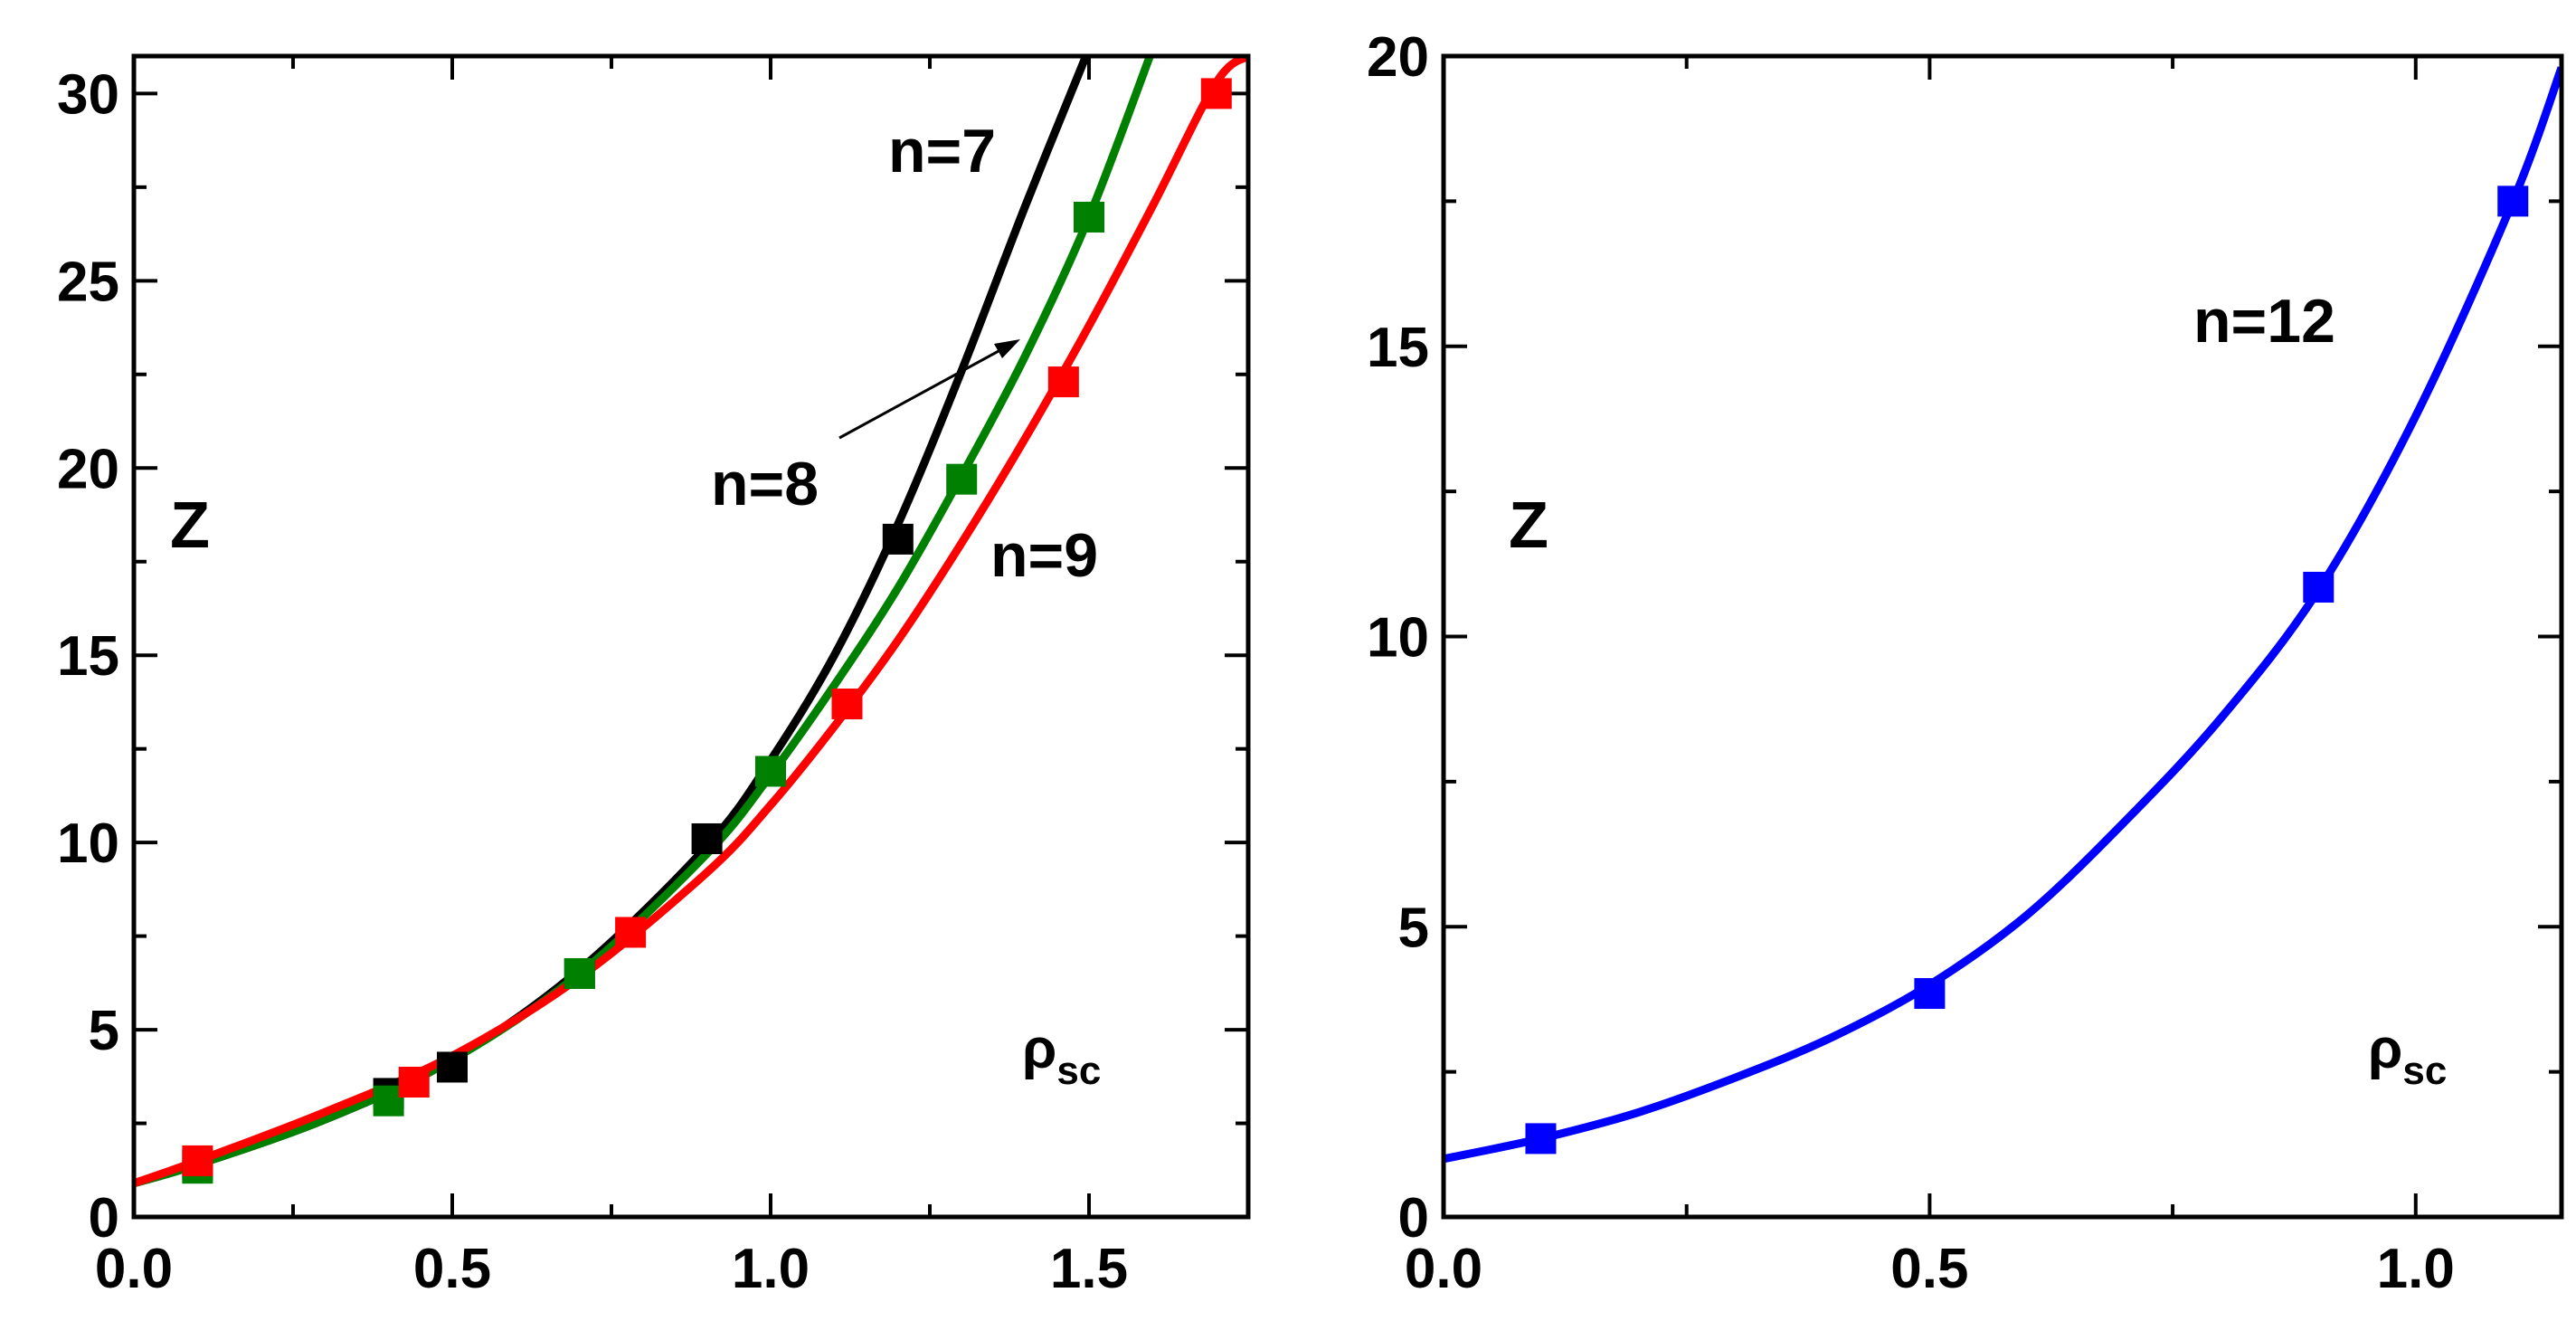 The width and height of the screenshot is (2576, 1321). What do you see at coordinates (104, 1031) in the screenshot?
I see `left-y-tick-label: 5` at bounding box center [104, 1031].